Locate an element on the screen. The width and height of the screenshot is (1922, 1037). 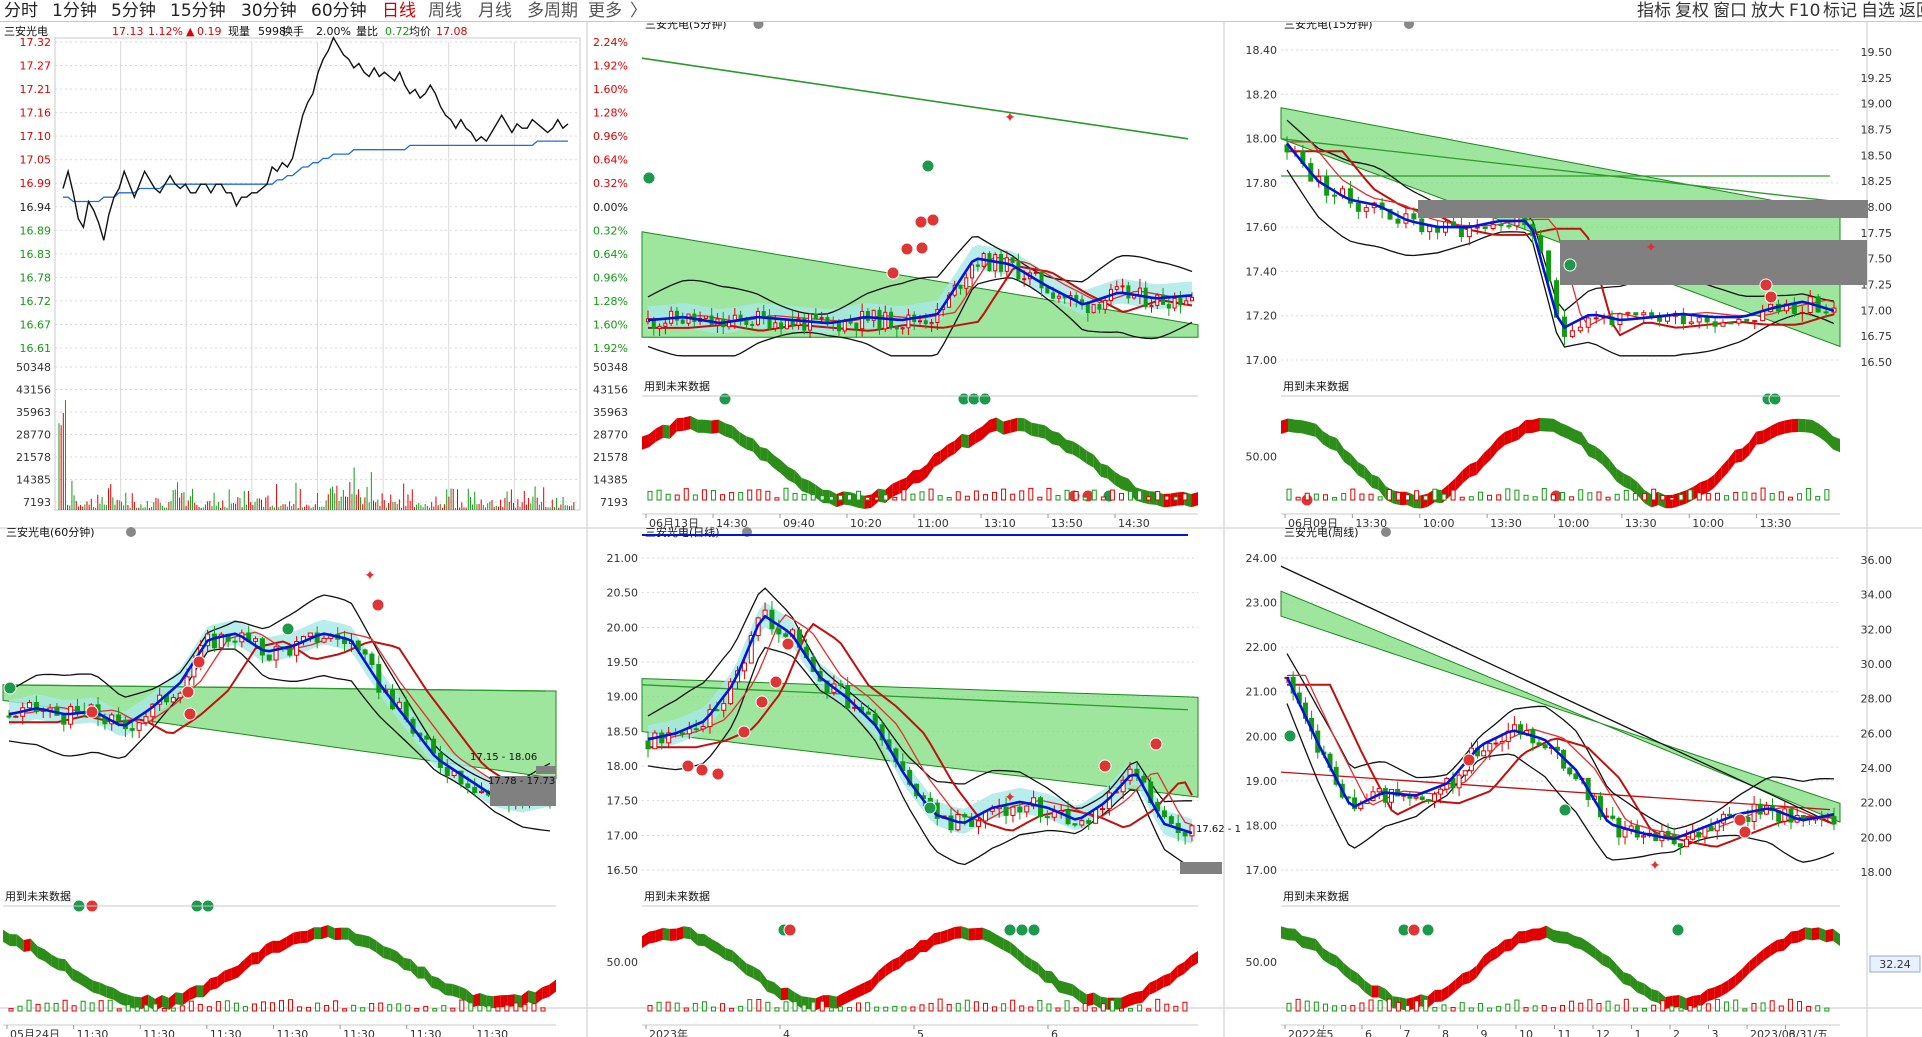
window-button: 窗口 is located at coordinates (1730, 11).